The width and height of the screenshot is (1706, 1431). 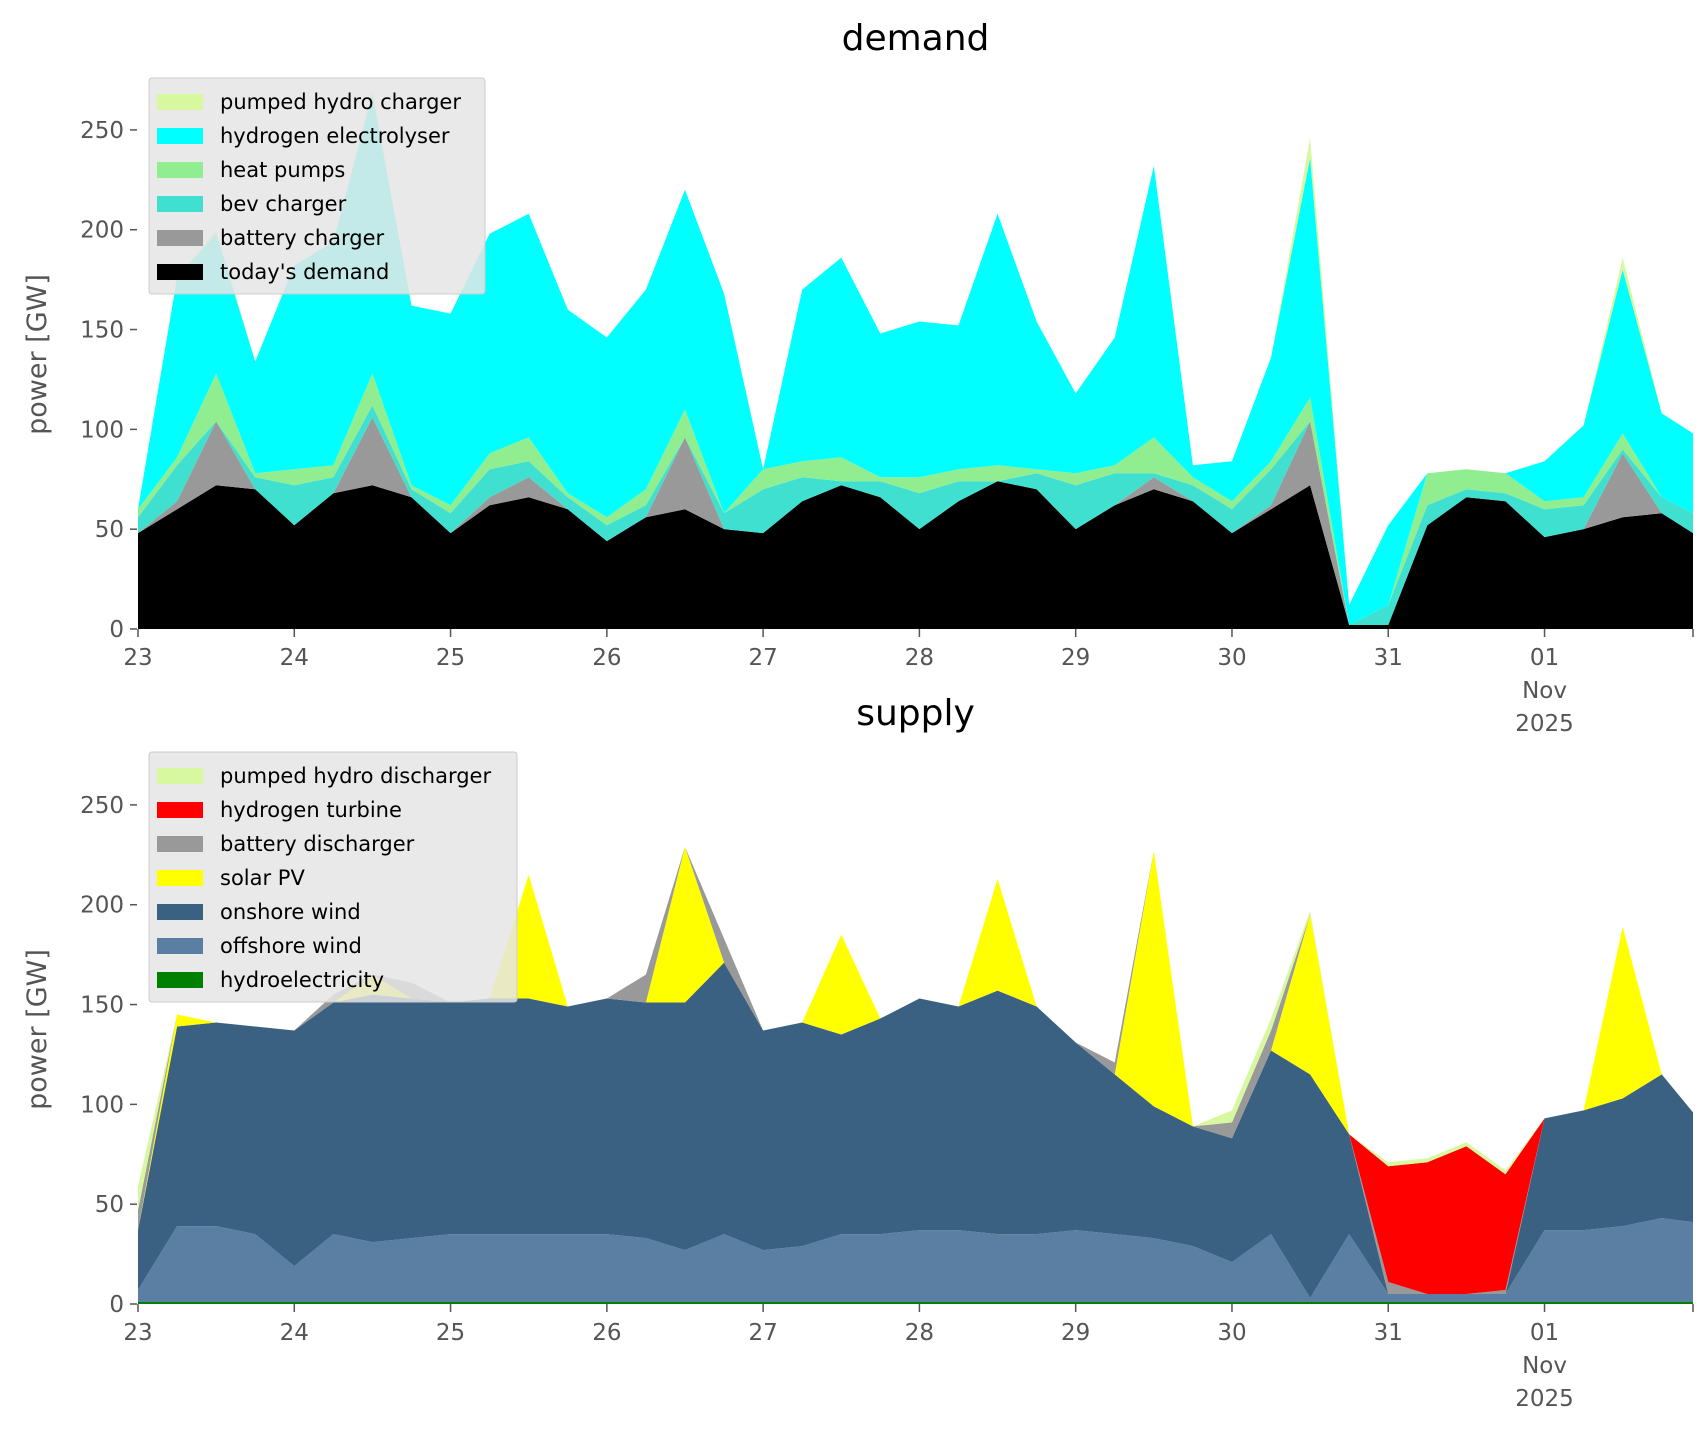 I want to click on area-series-battery-charger, so click(x=915, y=521).